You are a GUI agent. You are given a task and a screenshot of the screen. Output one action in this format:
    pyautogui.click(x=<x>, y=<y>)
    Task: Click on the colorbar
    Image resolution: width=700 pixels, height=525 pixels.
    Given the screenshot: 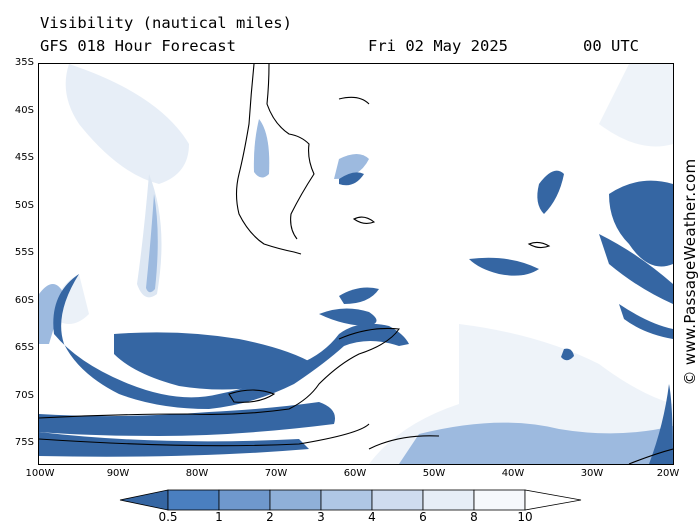 What is the action you would take?
    pyautogui.click(x=350, y=500)
    